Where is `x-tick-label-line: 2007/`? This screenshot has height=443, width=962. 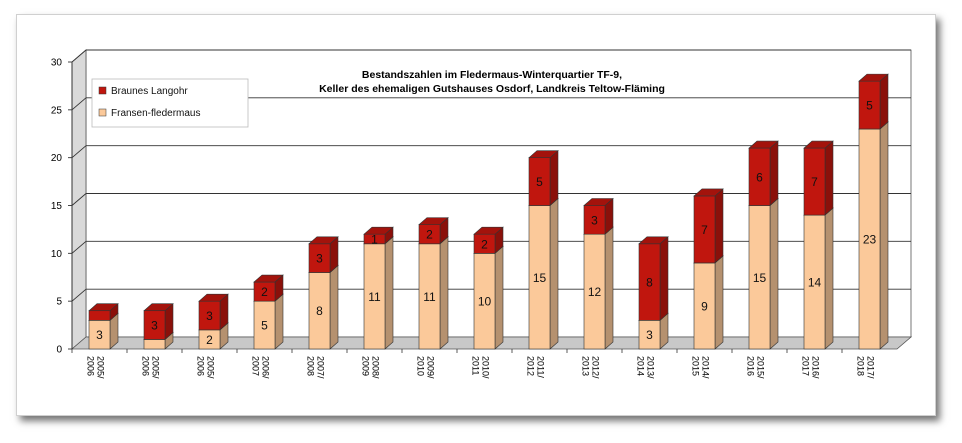 x-tick-label-line: 2007/ is located at coordinates (321, 367).